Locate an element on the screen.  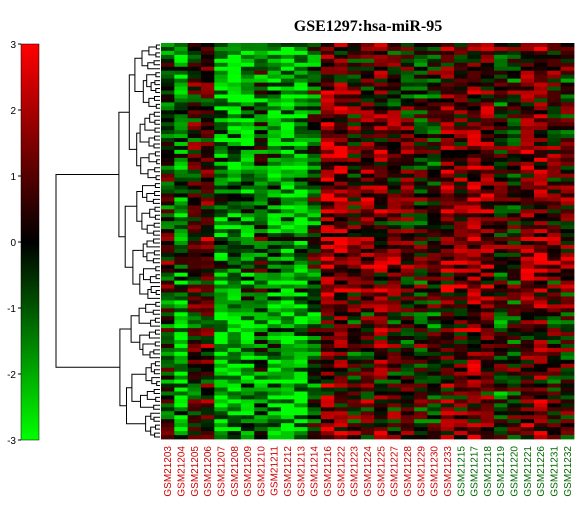
dendrogram-branch is located at coordinates (157, 193).